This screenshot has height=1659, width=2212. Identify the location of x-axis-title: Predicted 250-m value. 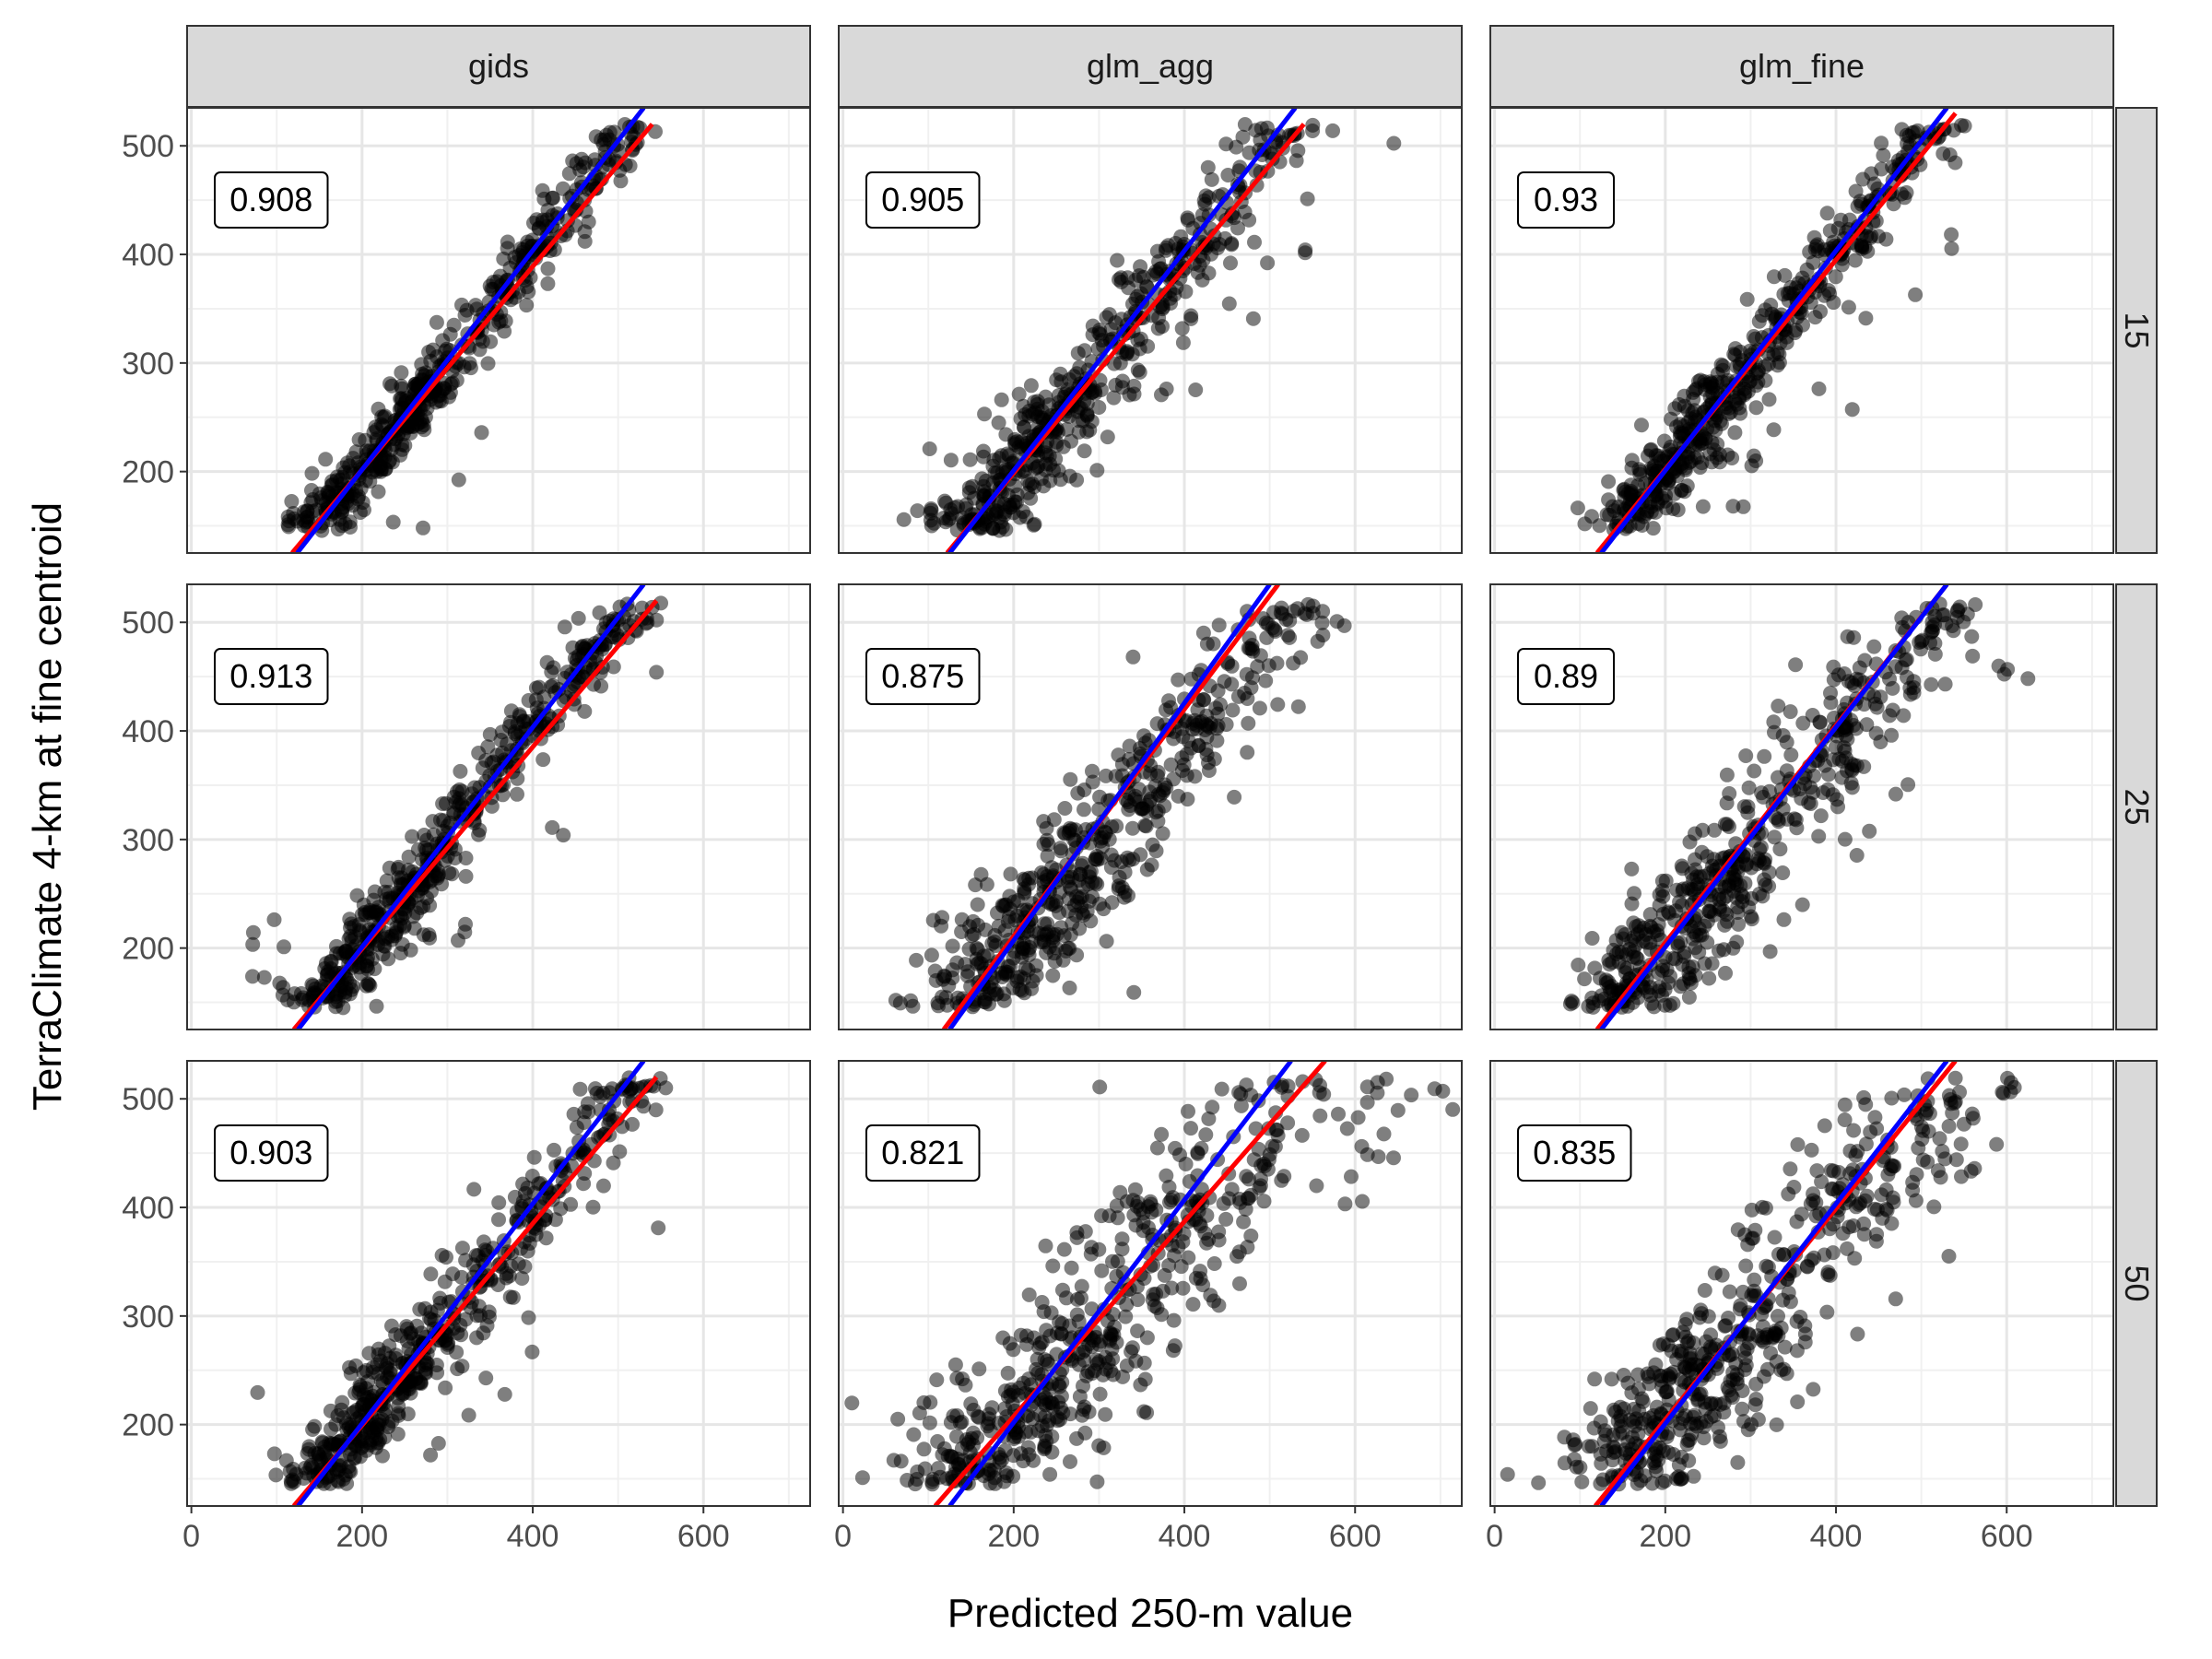
(1150, 1613).